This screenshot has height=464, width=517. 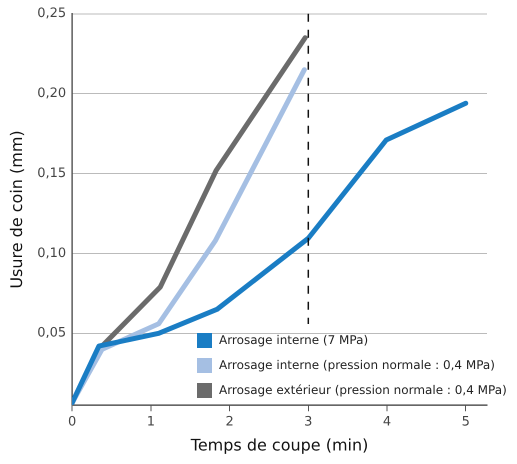 What do you see at coordinates (308, 422) in the screenshot?
I see `x-tick-label: 3` at bounding box center [308, 422].